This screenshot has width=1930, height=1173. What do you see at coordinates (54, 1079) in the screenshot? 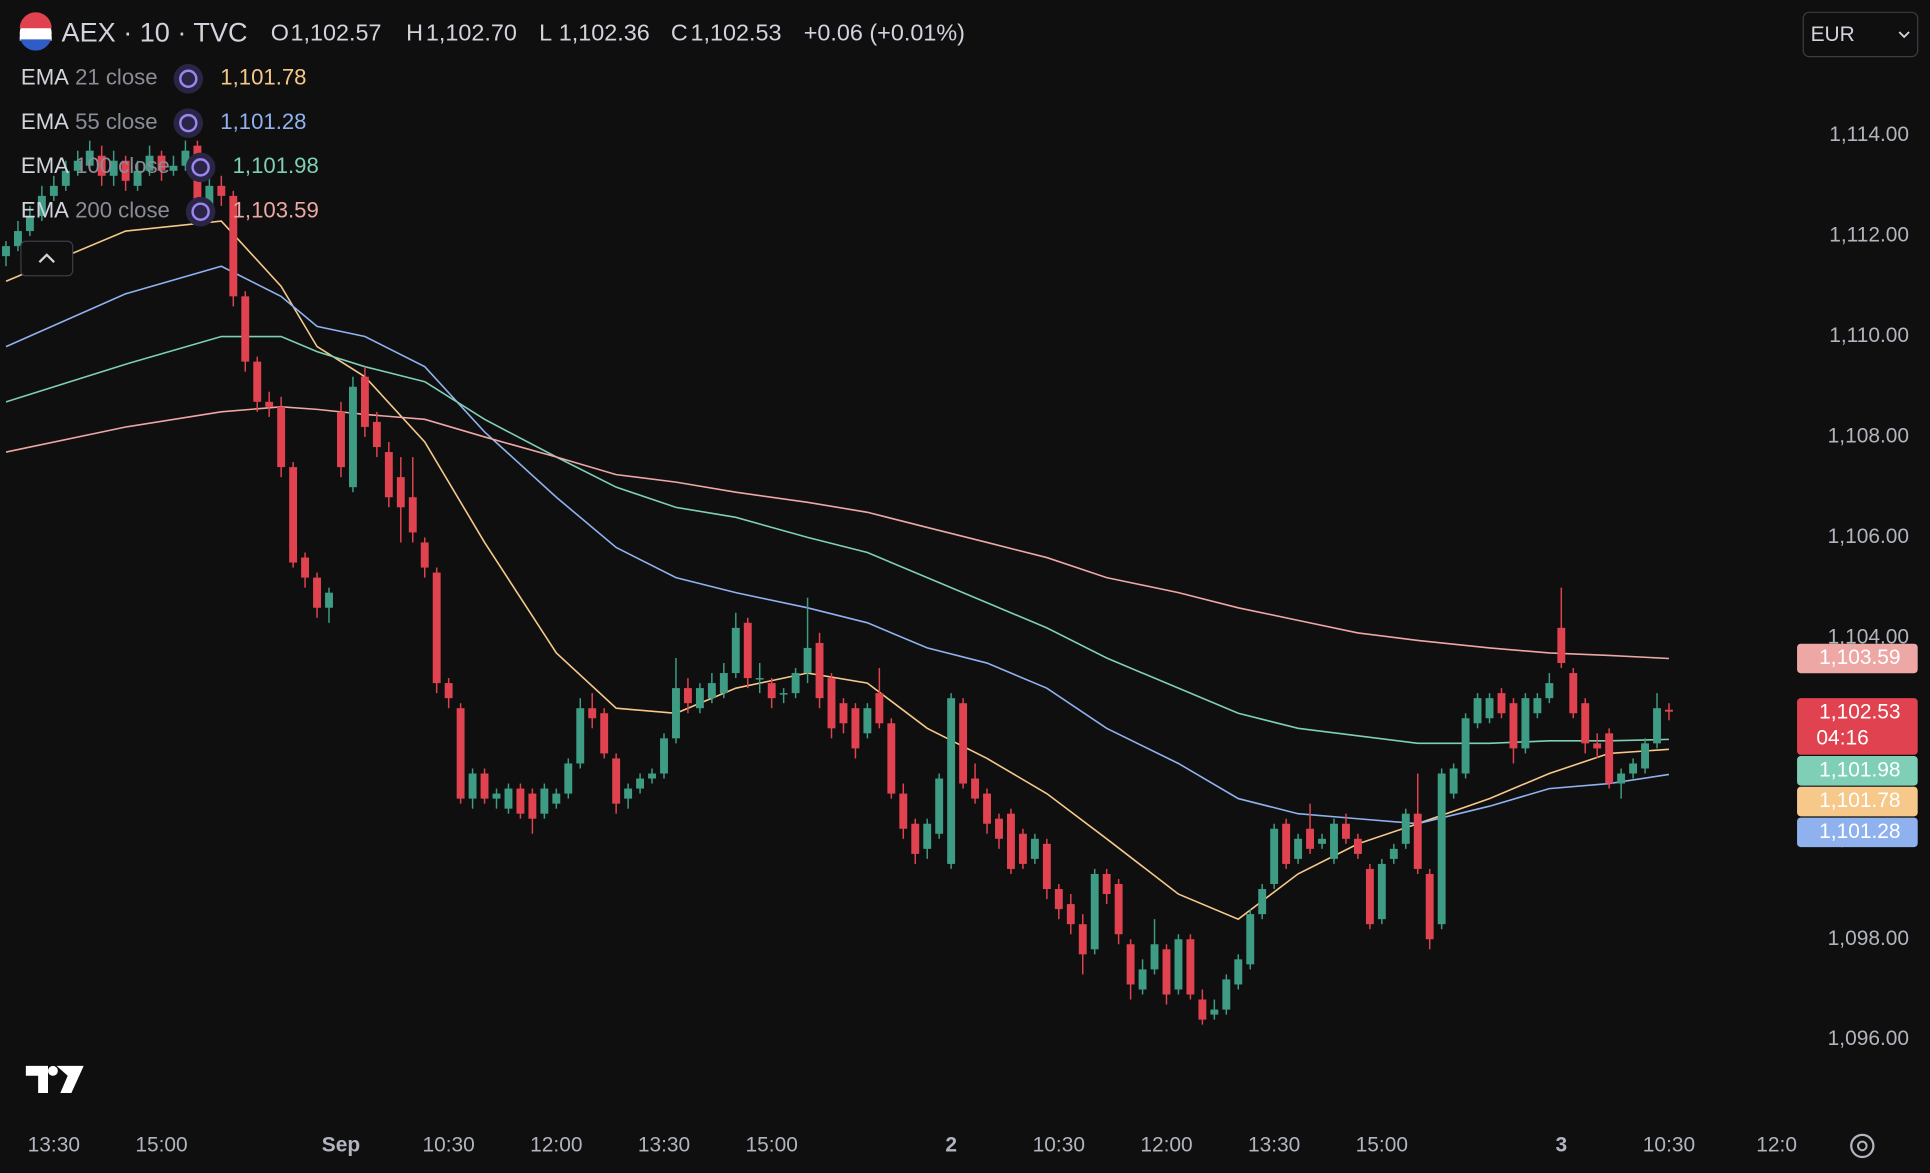
I see `tv-logo` at bounding box center [54, 1079].